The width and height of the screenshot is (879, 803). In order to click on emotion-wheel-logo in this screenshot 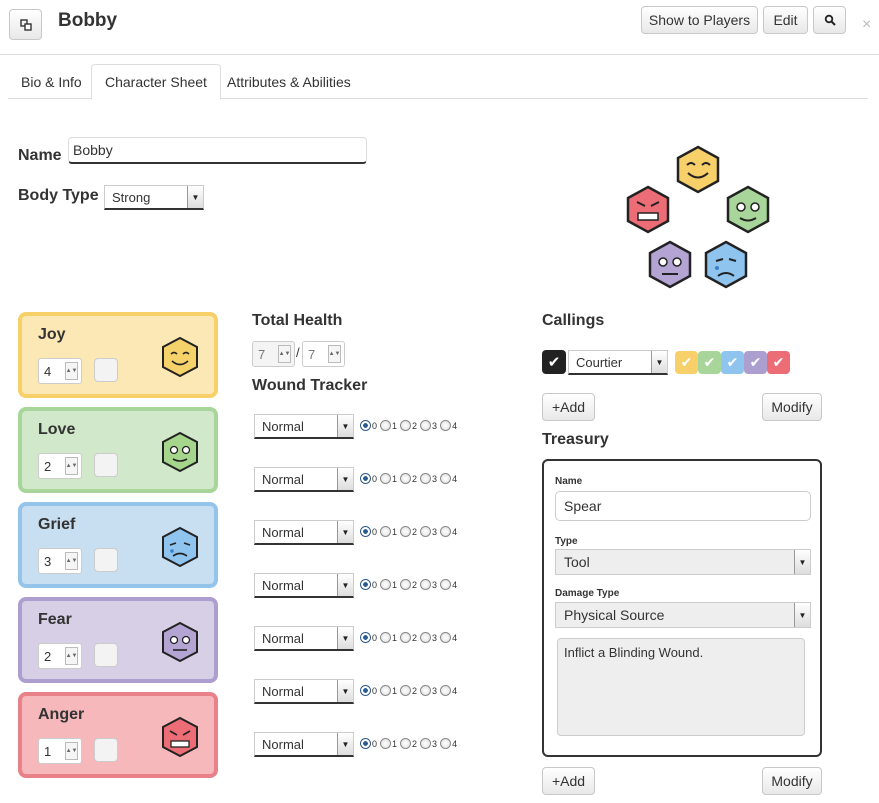, I will do `click(698, 217)`.